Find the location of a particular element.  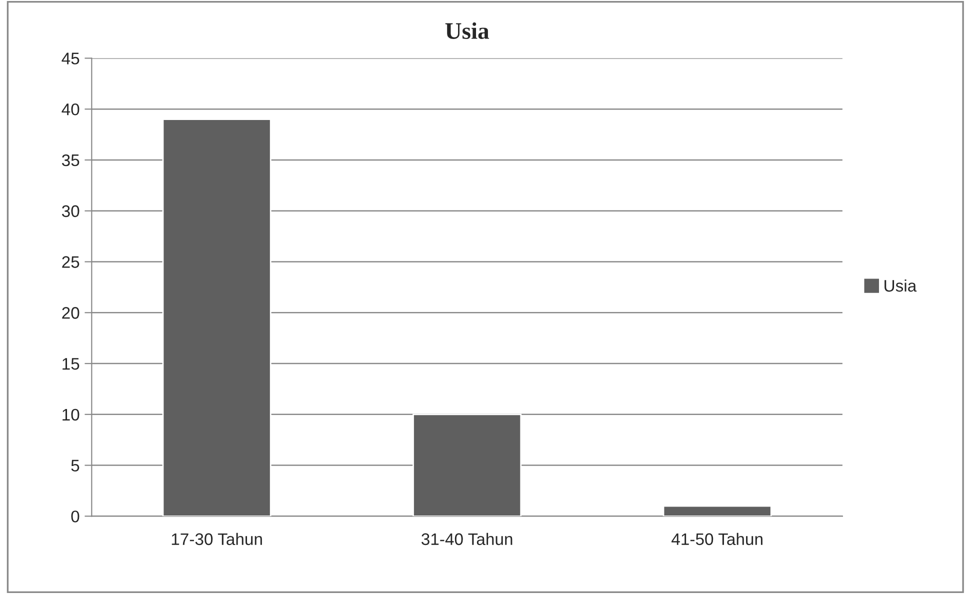

x-tick-label: 41-50 Tahun is located at coordinates (717, 539).